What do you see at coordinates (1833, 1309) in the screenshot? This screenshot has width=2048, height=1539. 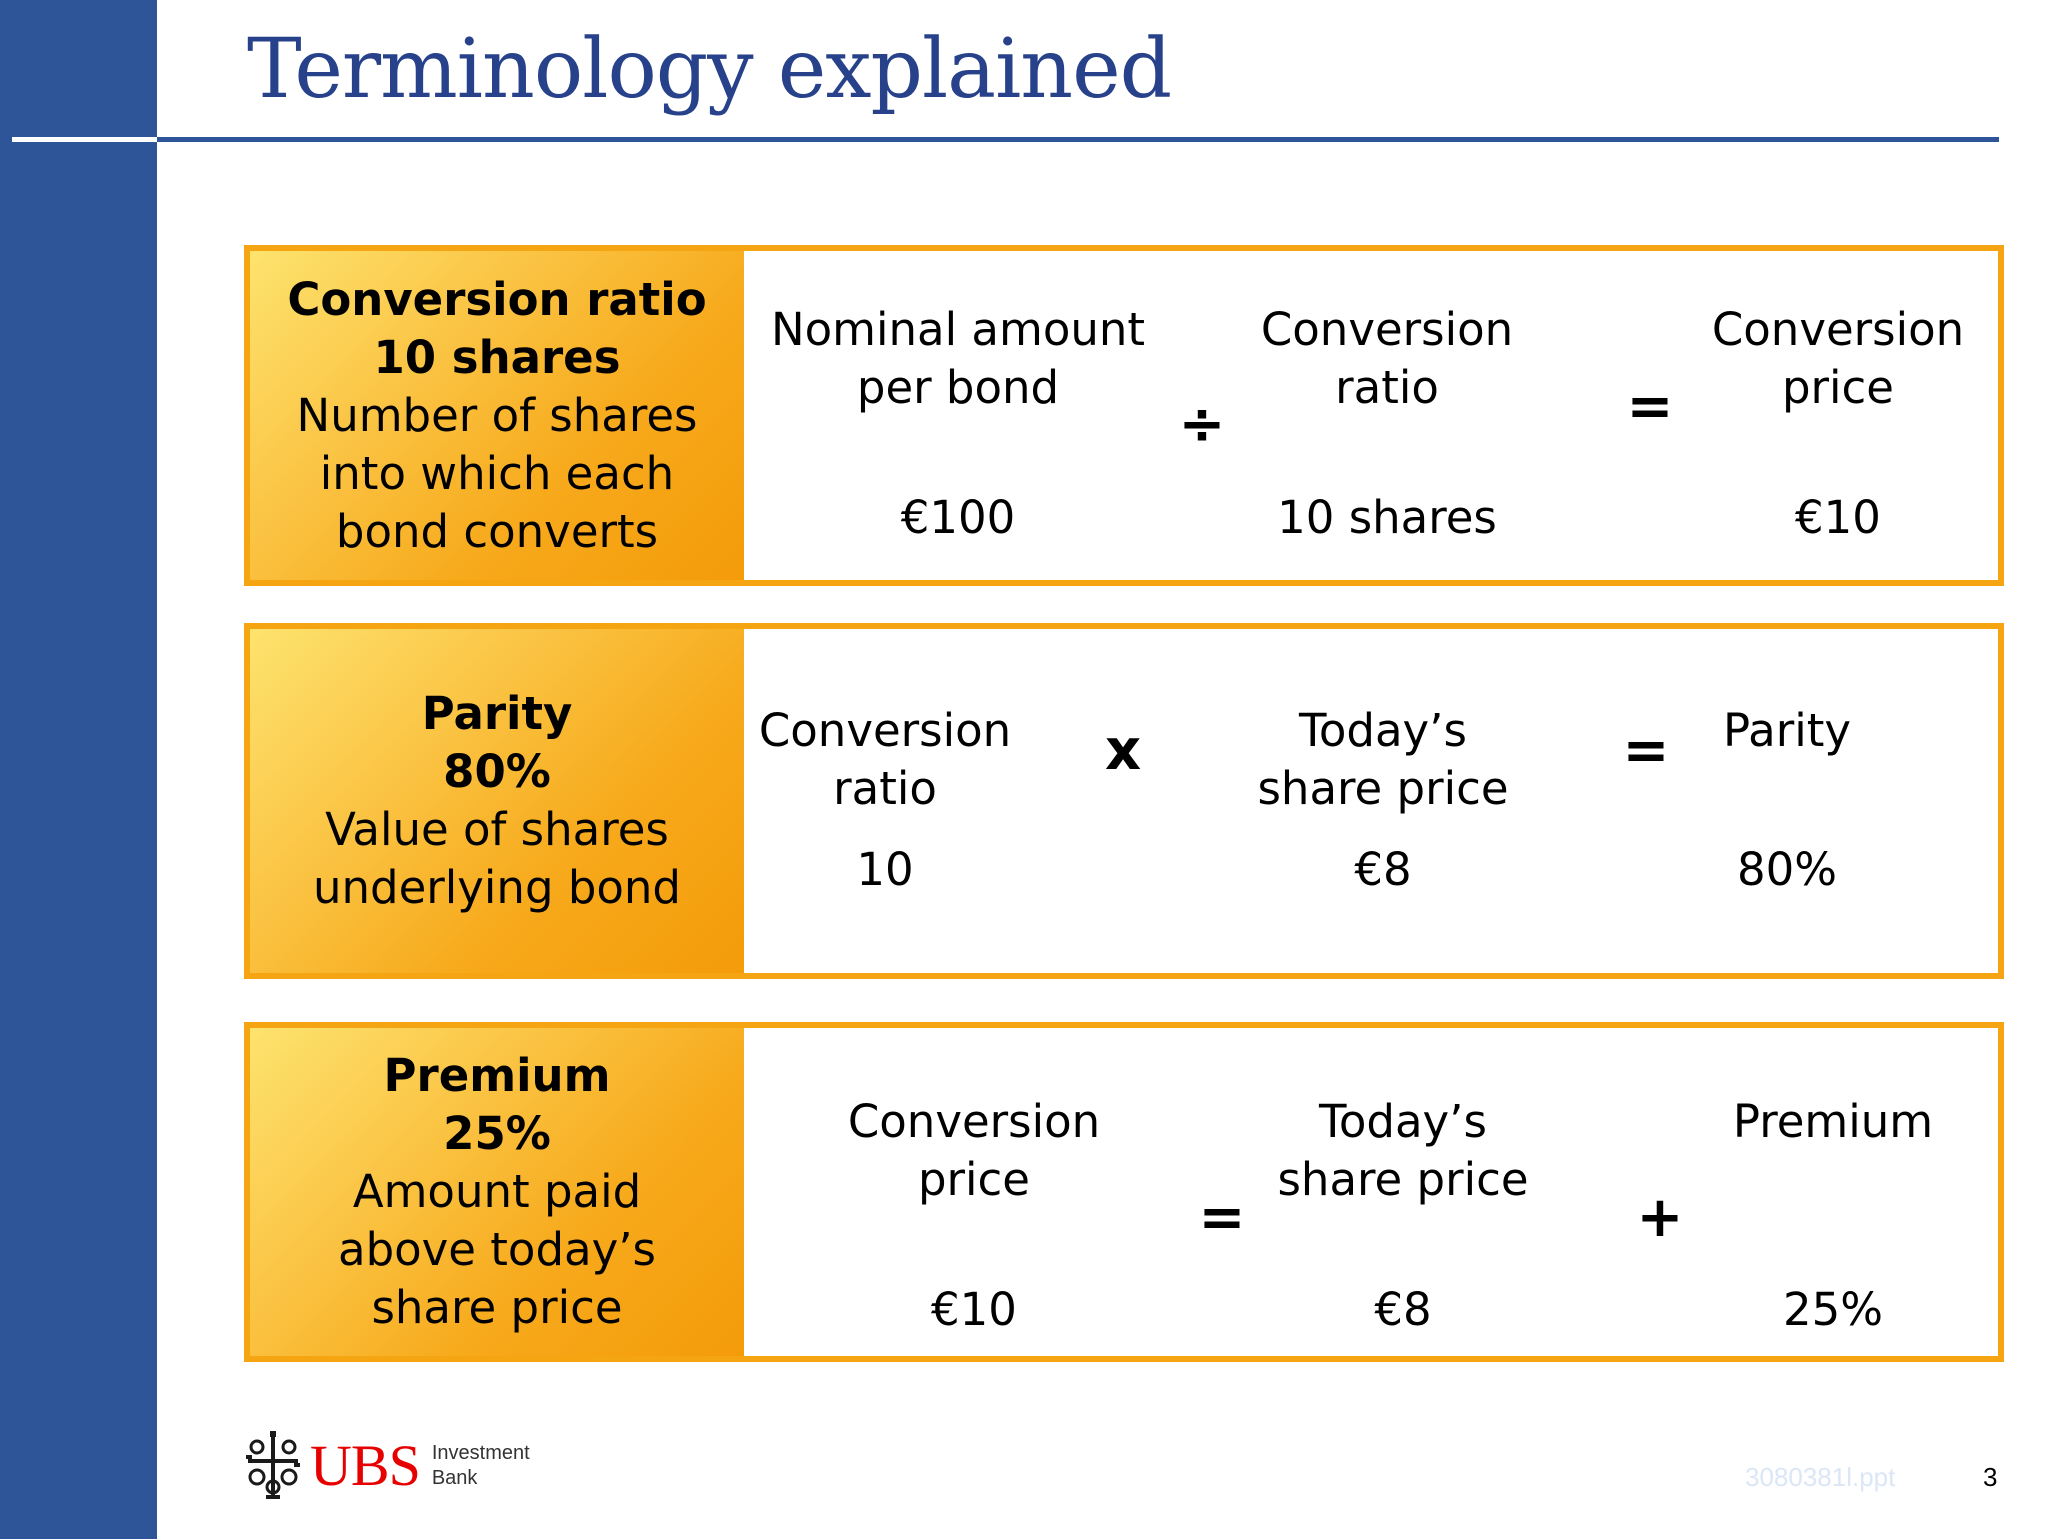 I see `term-value: 25%` at bounding box center [1833, 1309].